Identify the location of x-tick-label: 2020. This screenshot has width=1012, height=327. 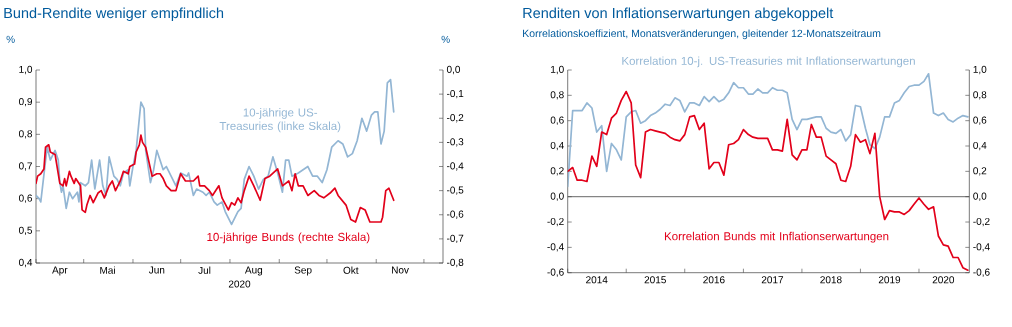
(943, 280).